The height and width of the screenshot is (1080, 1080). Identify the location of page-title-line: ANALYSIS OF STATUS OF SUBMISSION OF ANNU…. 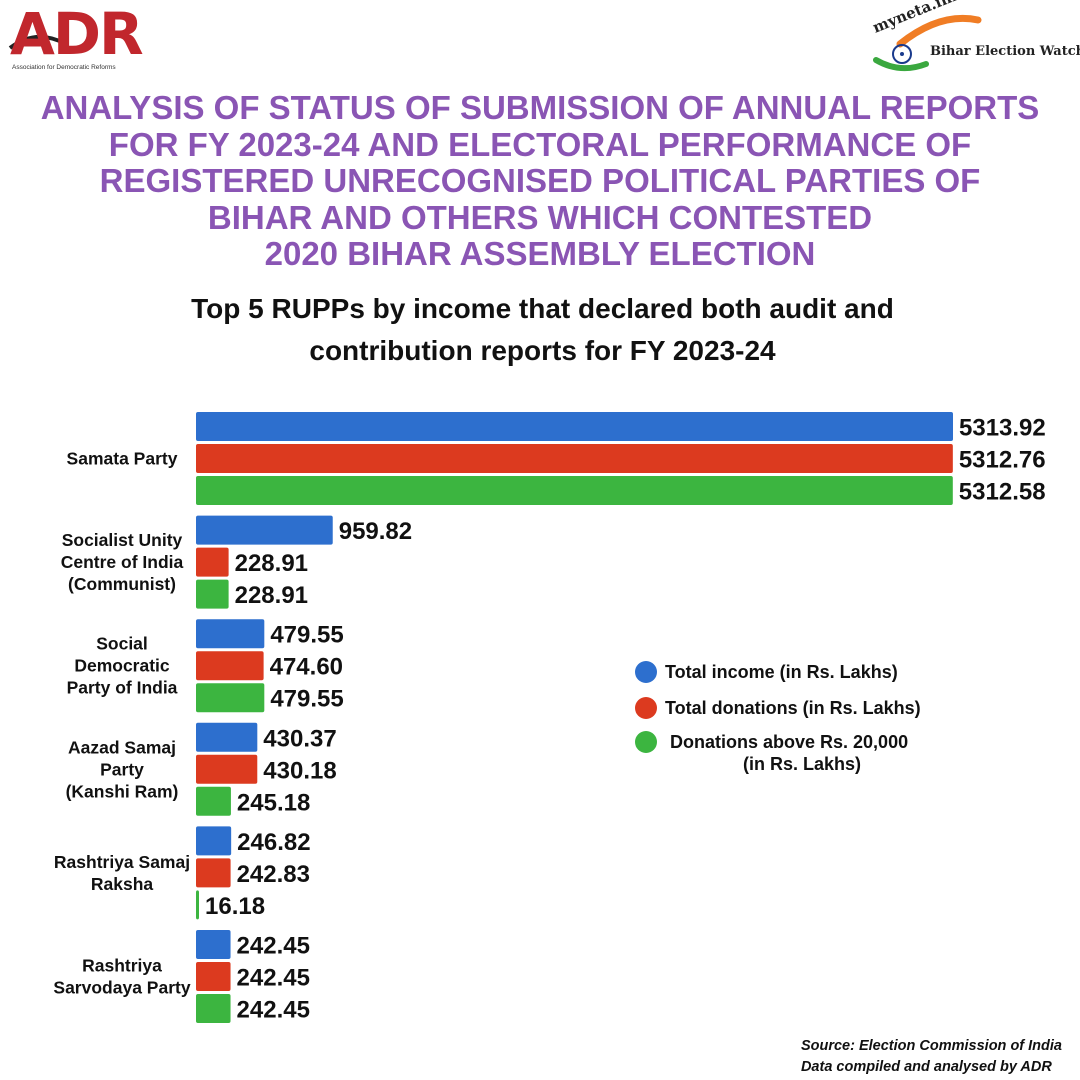
(540, 107).